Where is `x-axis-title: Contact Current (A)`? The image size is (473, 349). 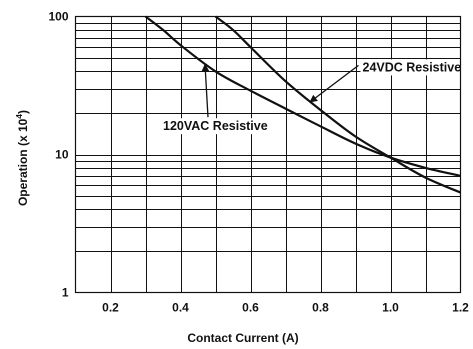 x-axis-title: Contact Current (A) is located at coordinates (242, 338).